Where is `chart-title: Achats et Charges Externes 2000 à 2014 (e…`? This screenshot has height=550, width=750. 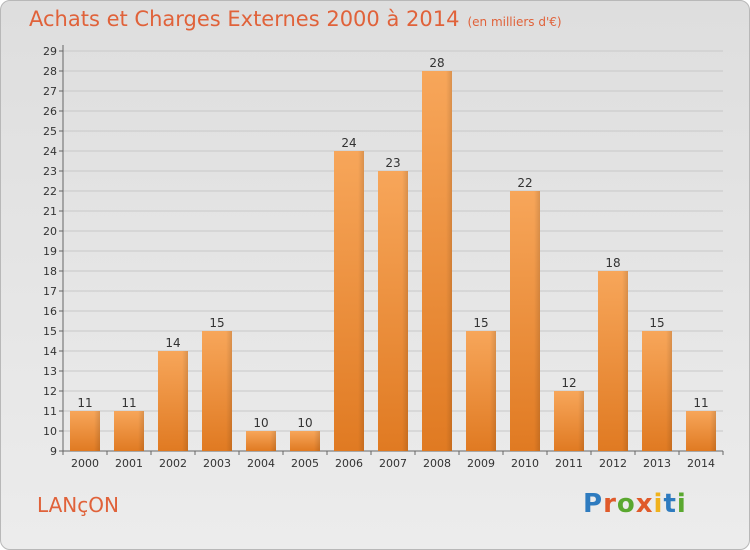
chart-title: Achats et Charges Externes 2000 à 2014 (e… is located at coordinates (295, 19).